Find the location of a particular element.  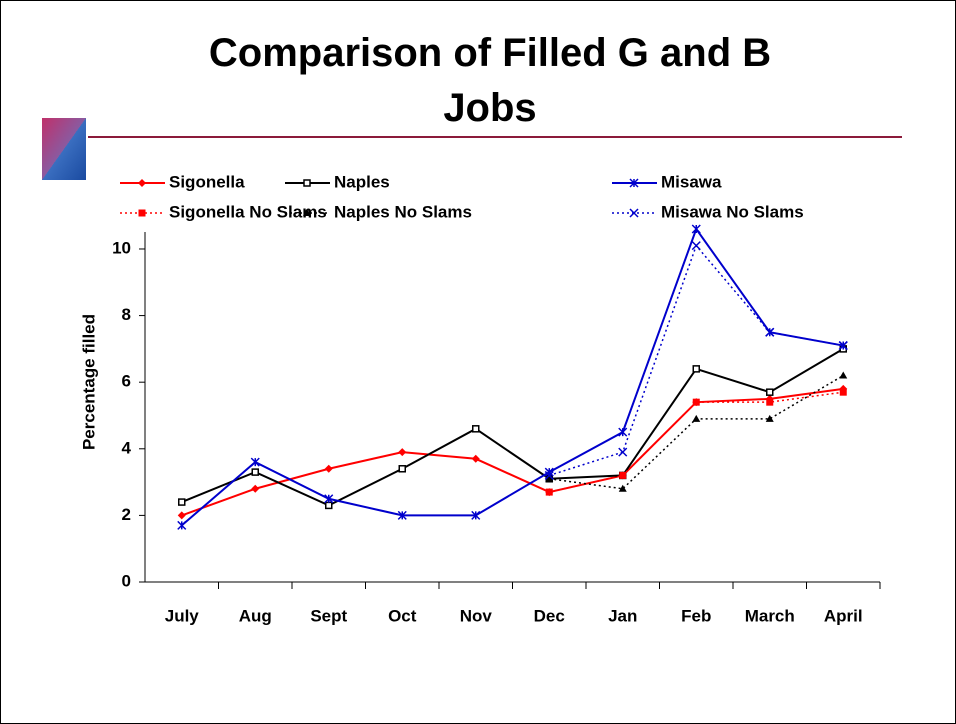

slide-icon is located at coordinates (64, 149).